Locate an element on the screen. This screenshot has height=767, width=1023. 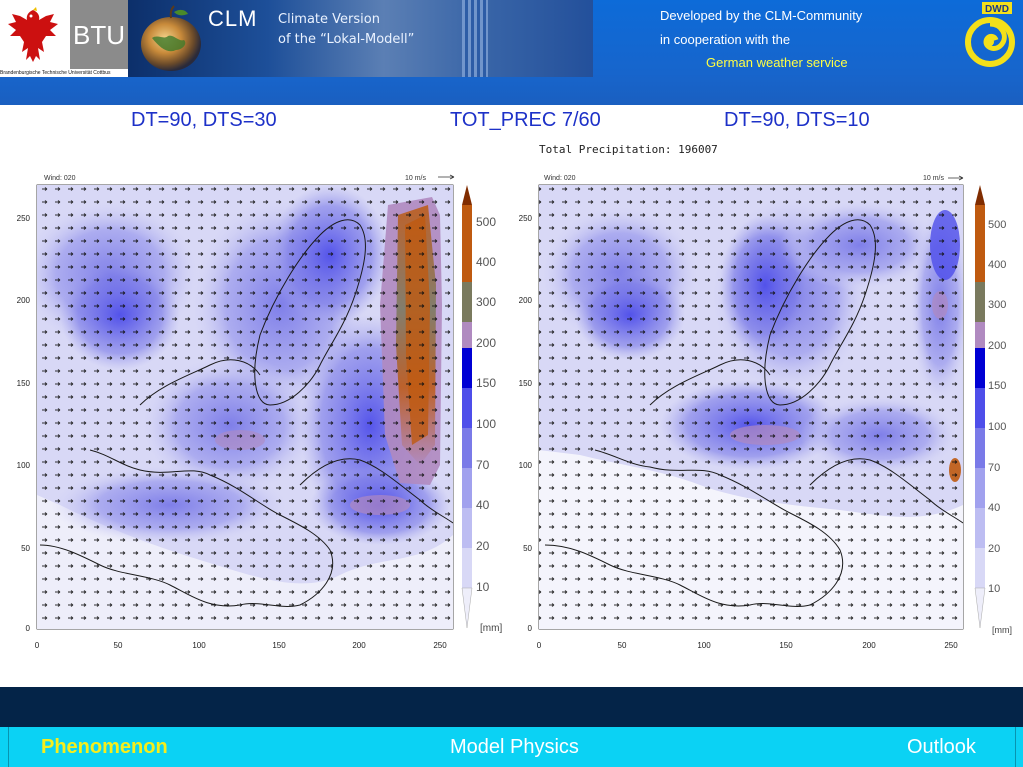
left-cbar-label: 500 is located at coordinates (486, 222).